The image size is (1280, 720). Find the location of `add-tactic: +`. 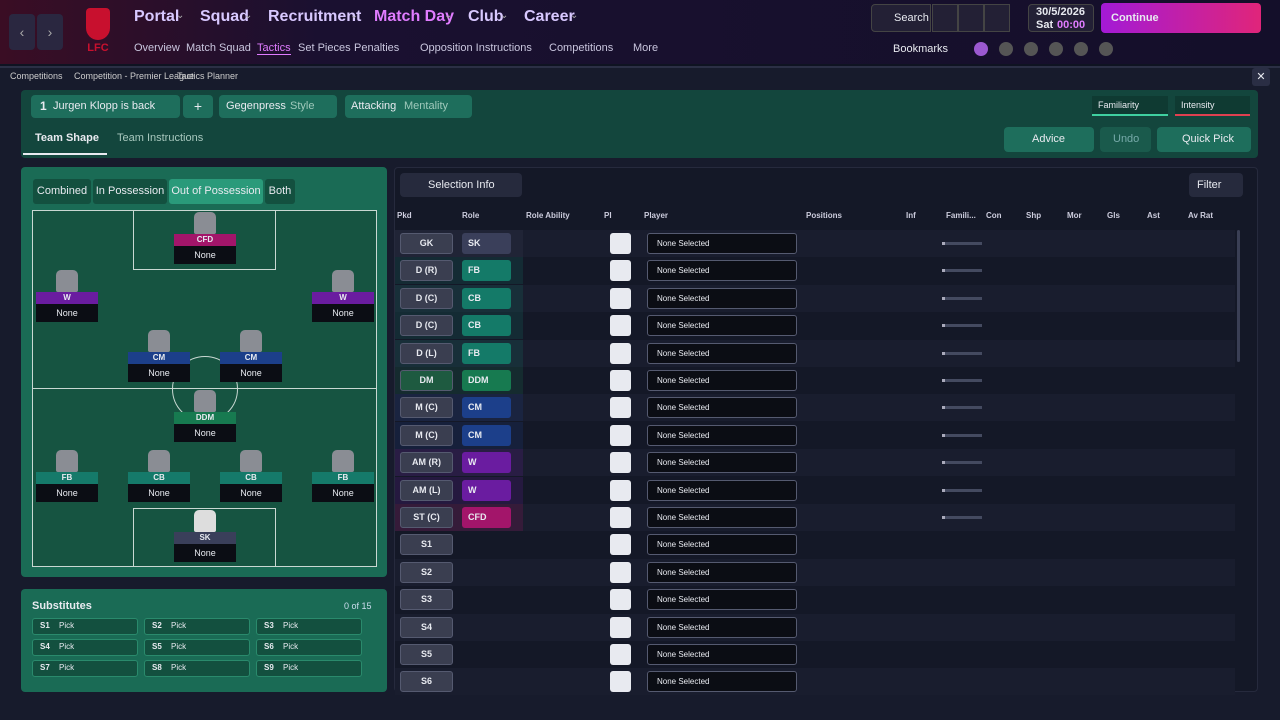

add-tactic: + is located at coordinates (198, 106).